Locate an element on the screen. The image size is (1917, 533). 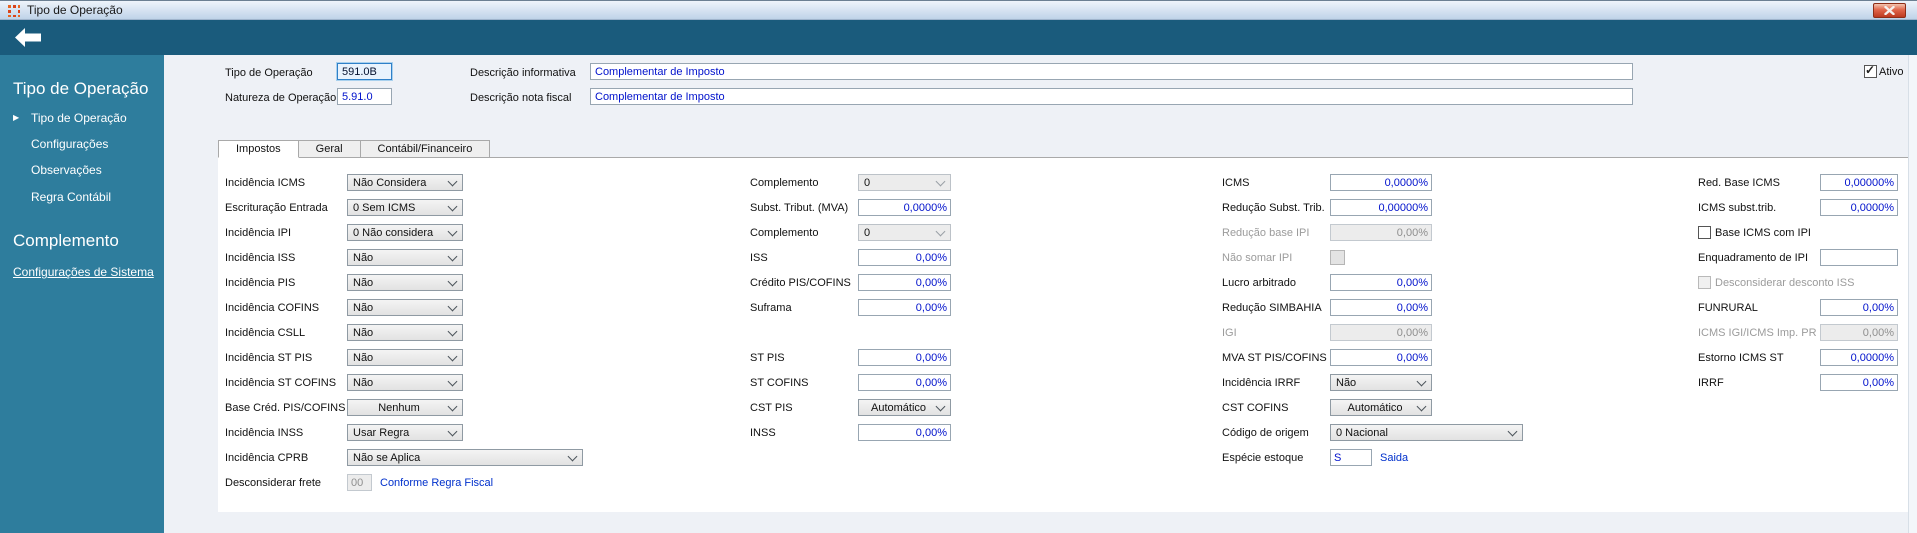
sidebar-link-configuracoes-de-sistema: Configurações de Sistema is located at coordinates (83, 272).